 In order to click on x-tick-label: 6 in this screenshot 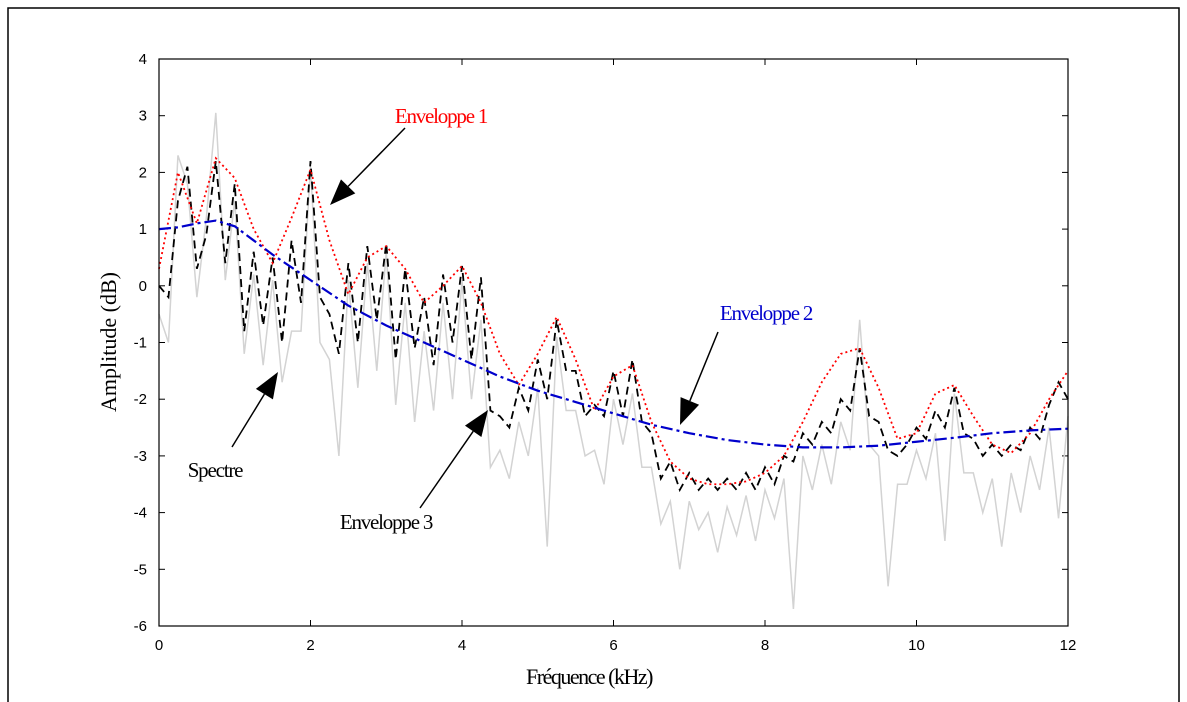, I will do `click(613, 645)`.